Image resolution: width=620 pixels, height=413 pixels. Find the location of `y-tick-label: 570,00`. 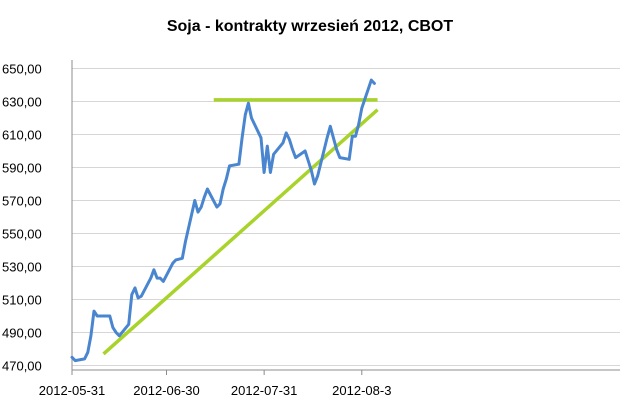

y-tick-label: 570,00 is located at coordinates (22, 201).